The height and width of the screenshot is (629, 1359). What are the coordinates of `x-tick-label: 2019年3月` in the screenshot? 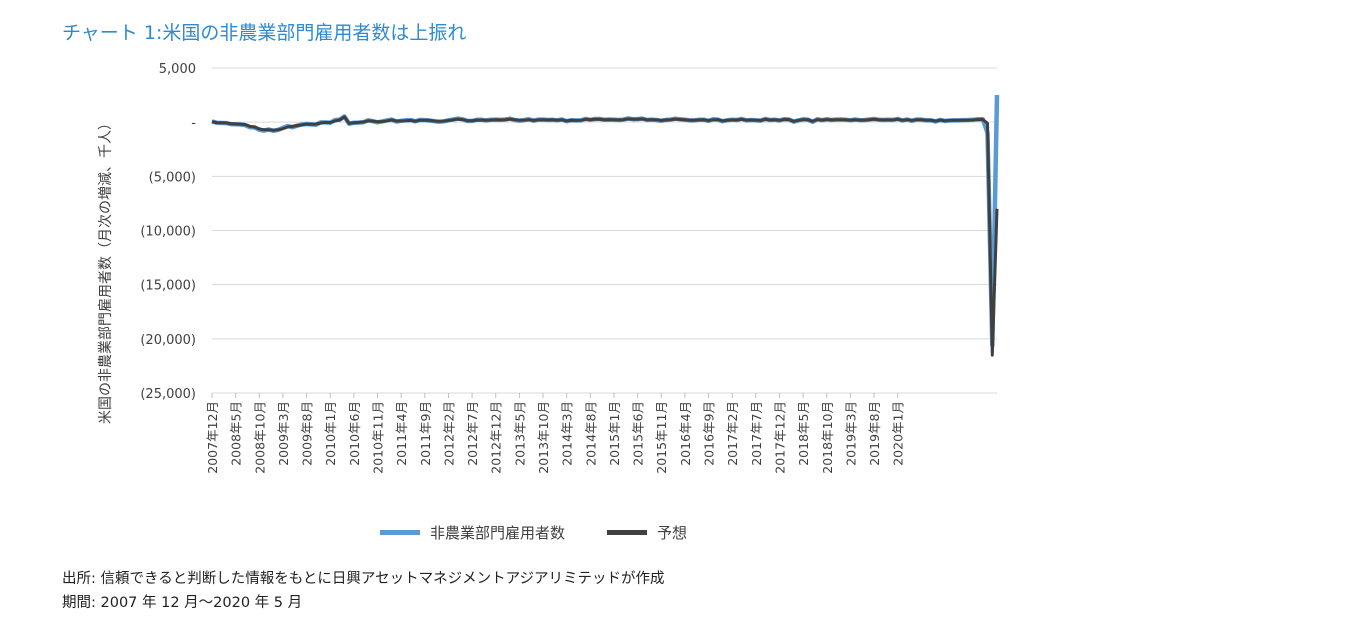 It's located at (850, 433).